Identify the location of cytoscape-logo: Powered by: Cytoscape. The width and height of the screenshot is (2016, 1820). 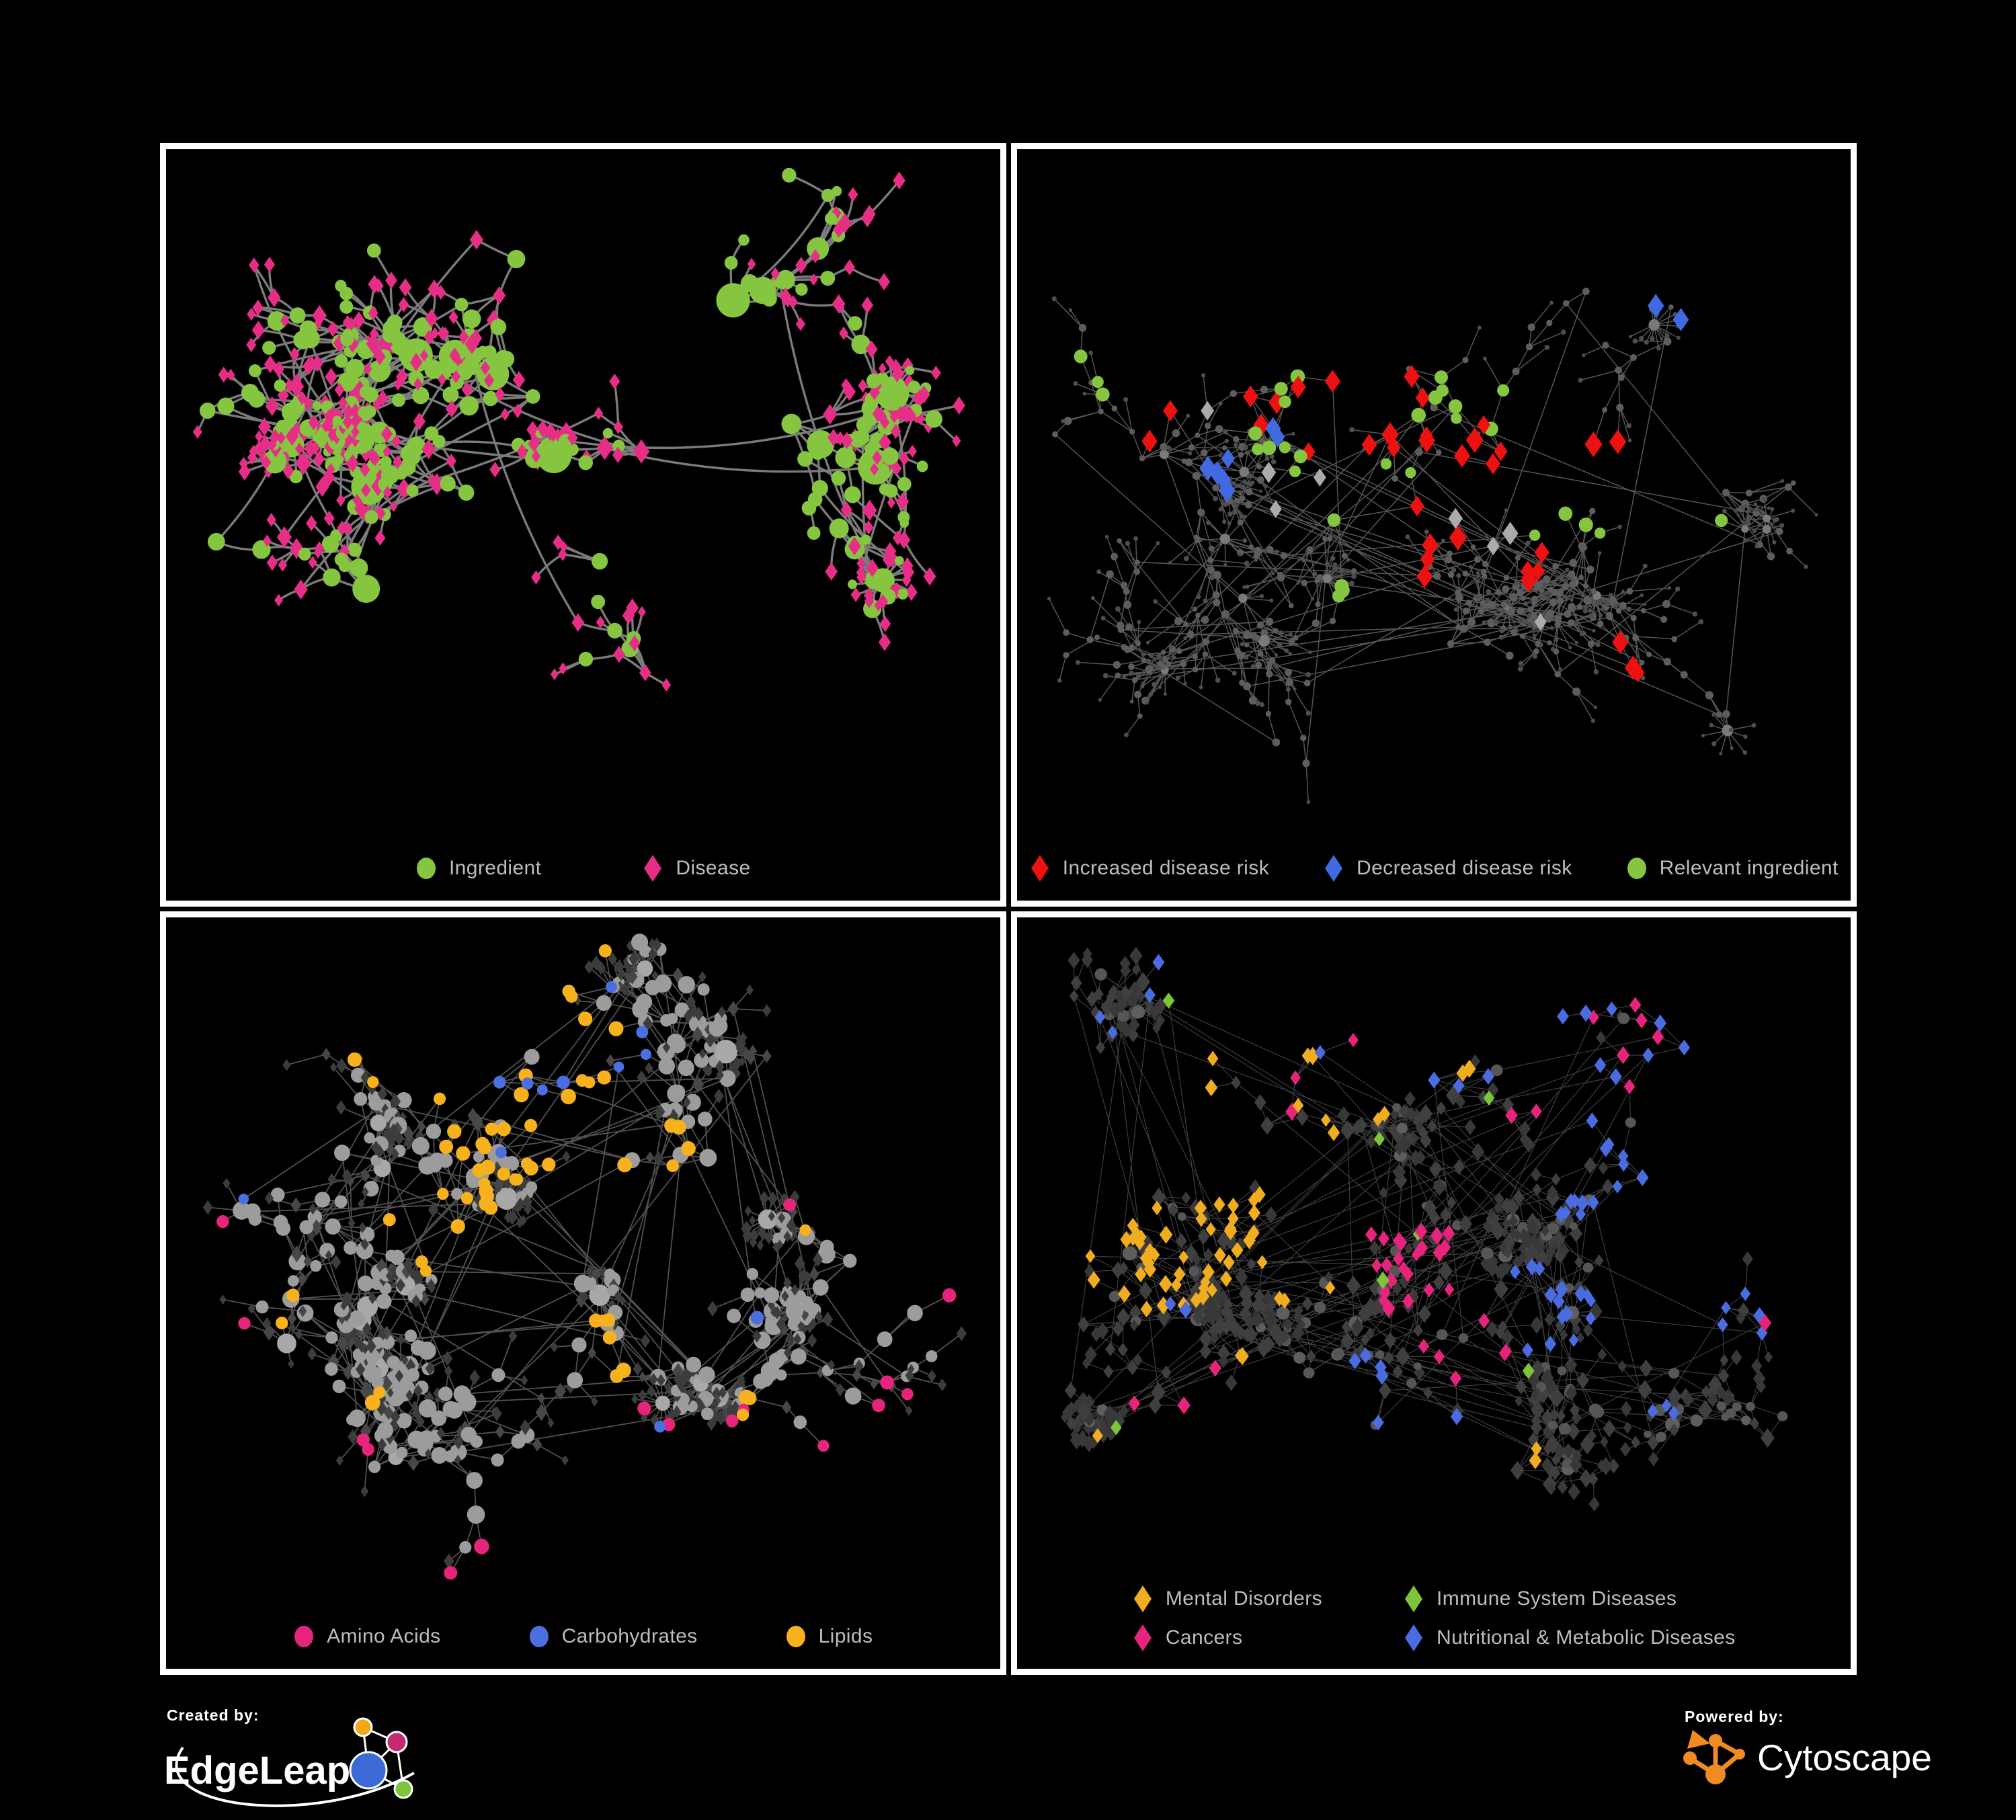
(1829, 1752).